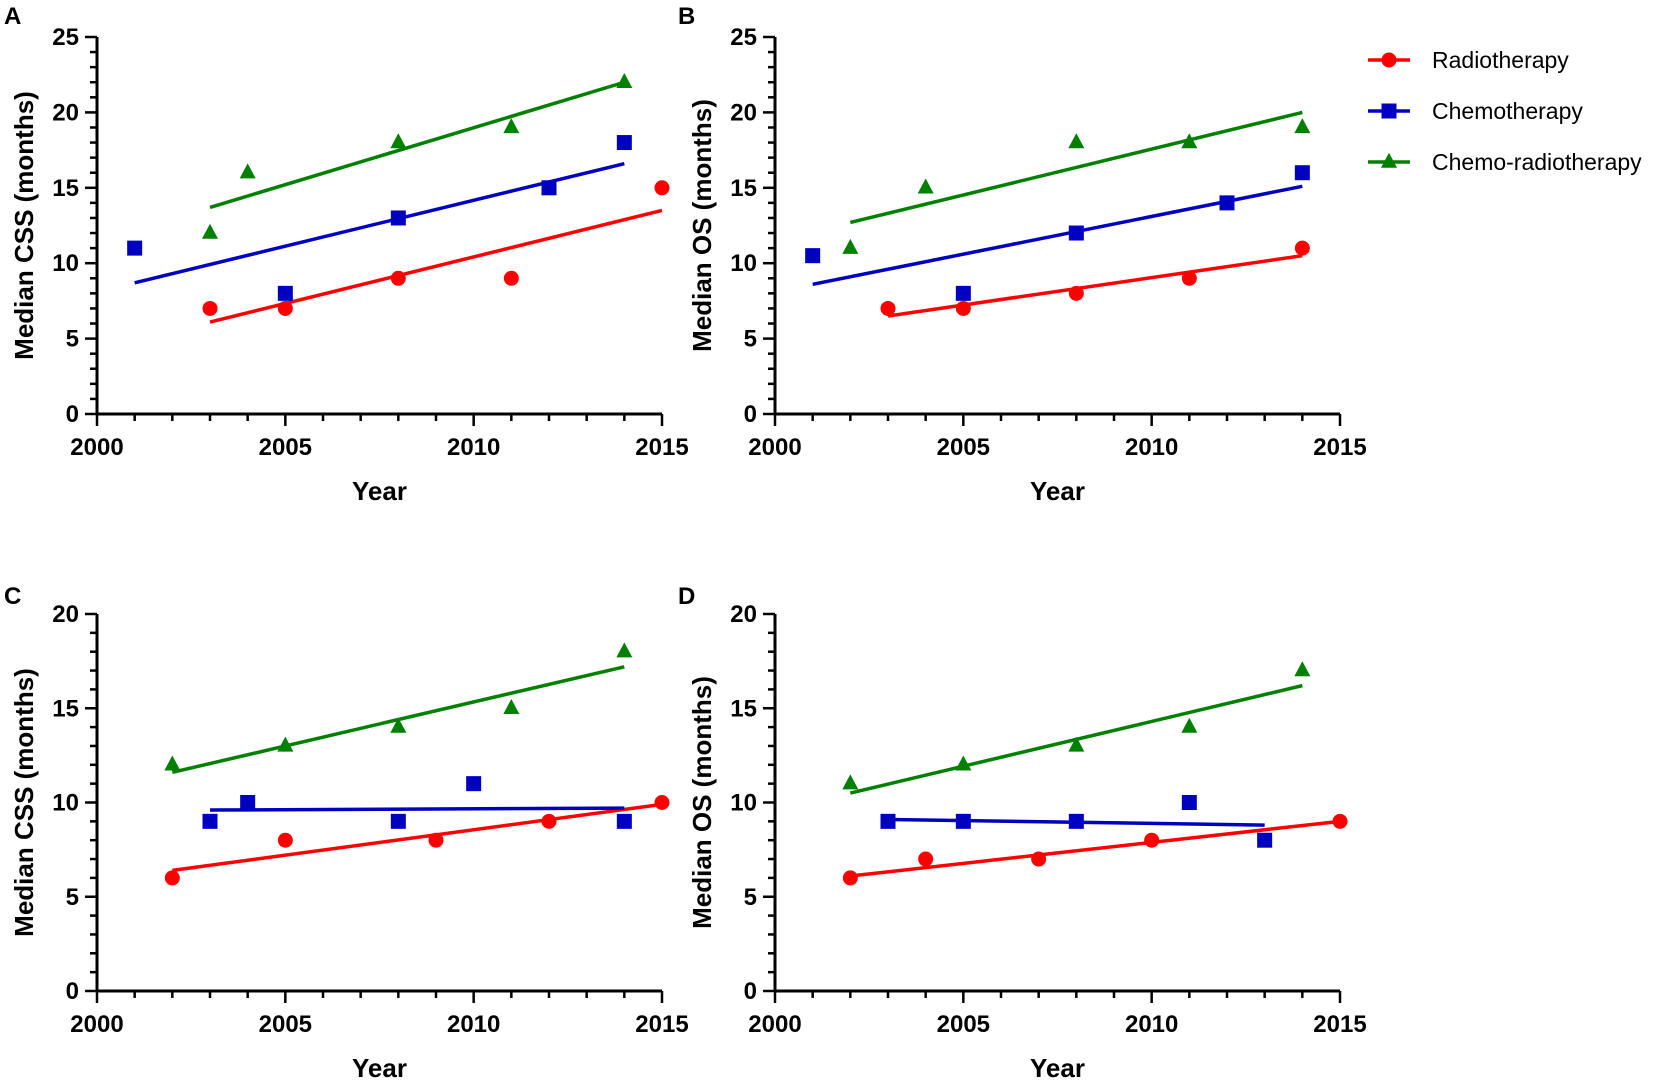 This screenshot has width=1663, height=1086. Describe the element at coordinates (1500, 60) in the screenshot. I see `legend-label: Radiotherapy` at that location.